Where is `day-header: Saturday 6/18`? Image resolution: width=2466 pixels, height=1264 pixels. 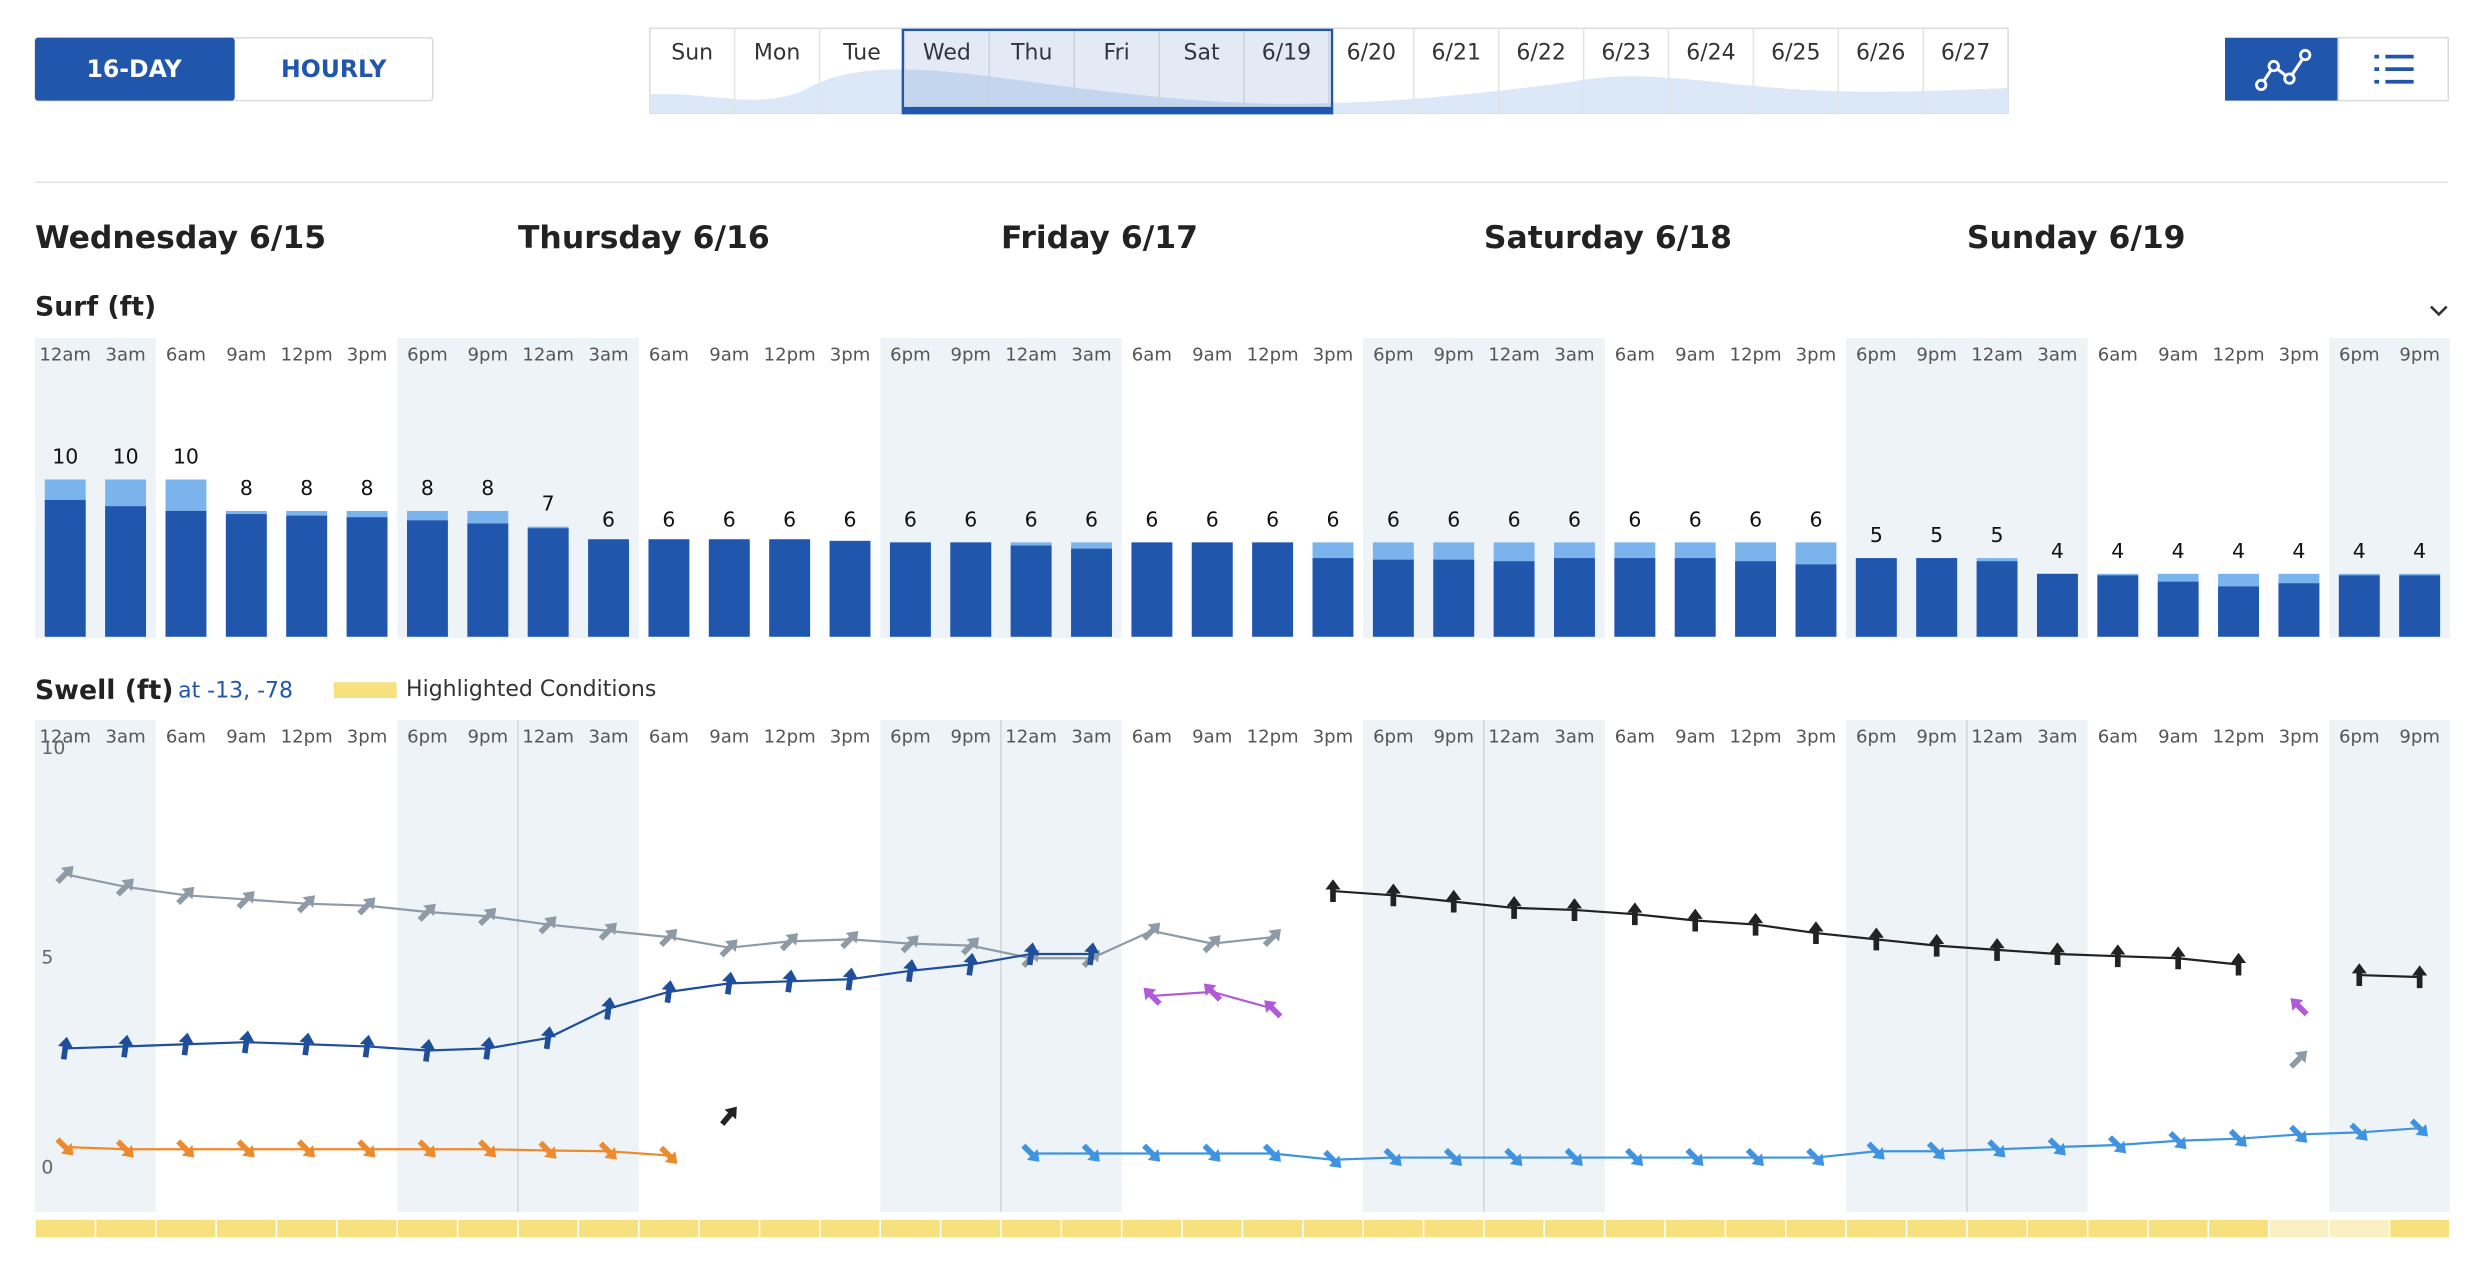 day-header: Saturday 6/18 is located at coordinates (1608, 238).